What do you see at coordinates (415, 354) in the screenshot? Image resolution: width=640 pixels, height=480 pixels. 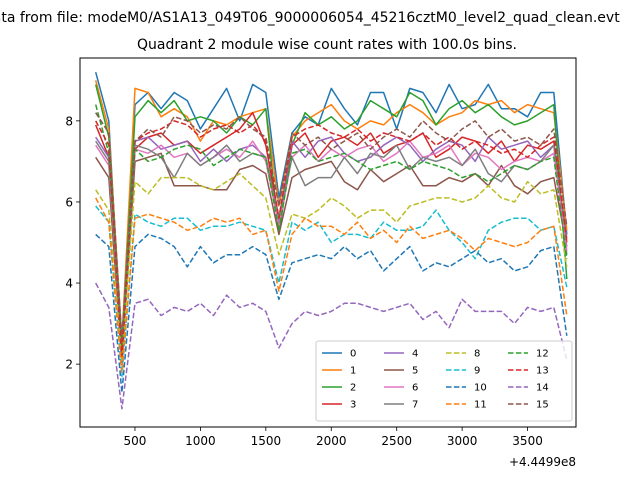 I see `legend-label-4: 4` at bounding box center [415, 354].